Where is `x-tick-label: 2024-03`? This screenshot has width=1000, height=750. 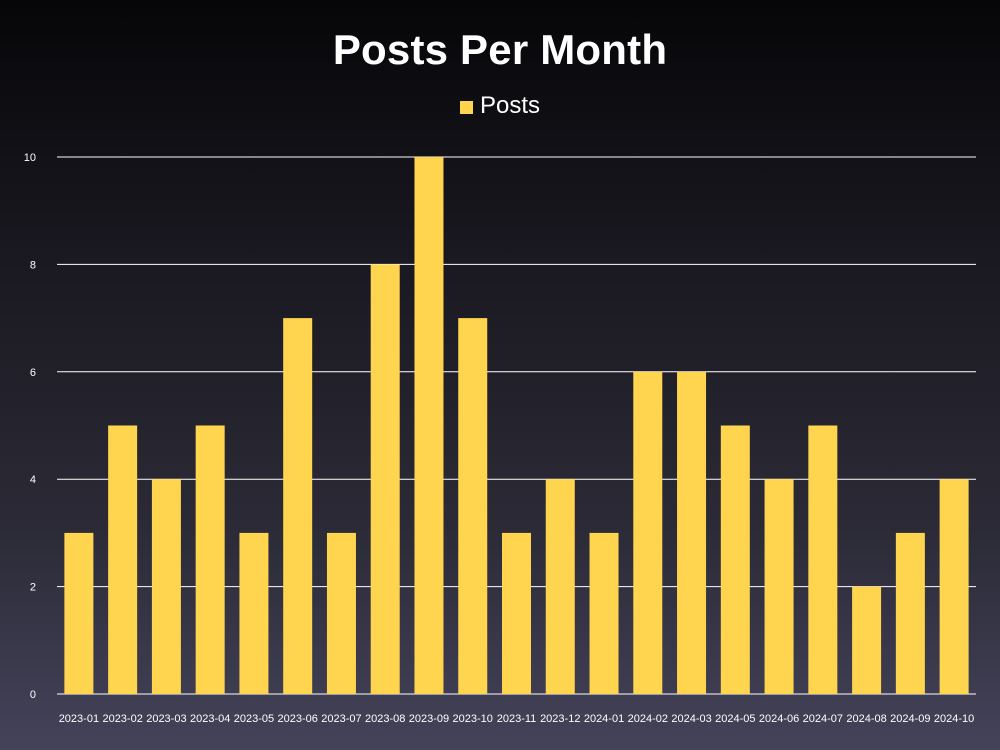 x-tick-label: 2024-03 is located at coordinates (691, 719).